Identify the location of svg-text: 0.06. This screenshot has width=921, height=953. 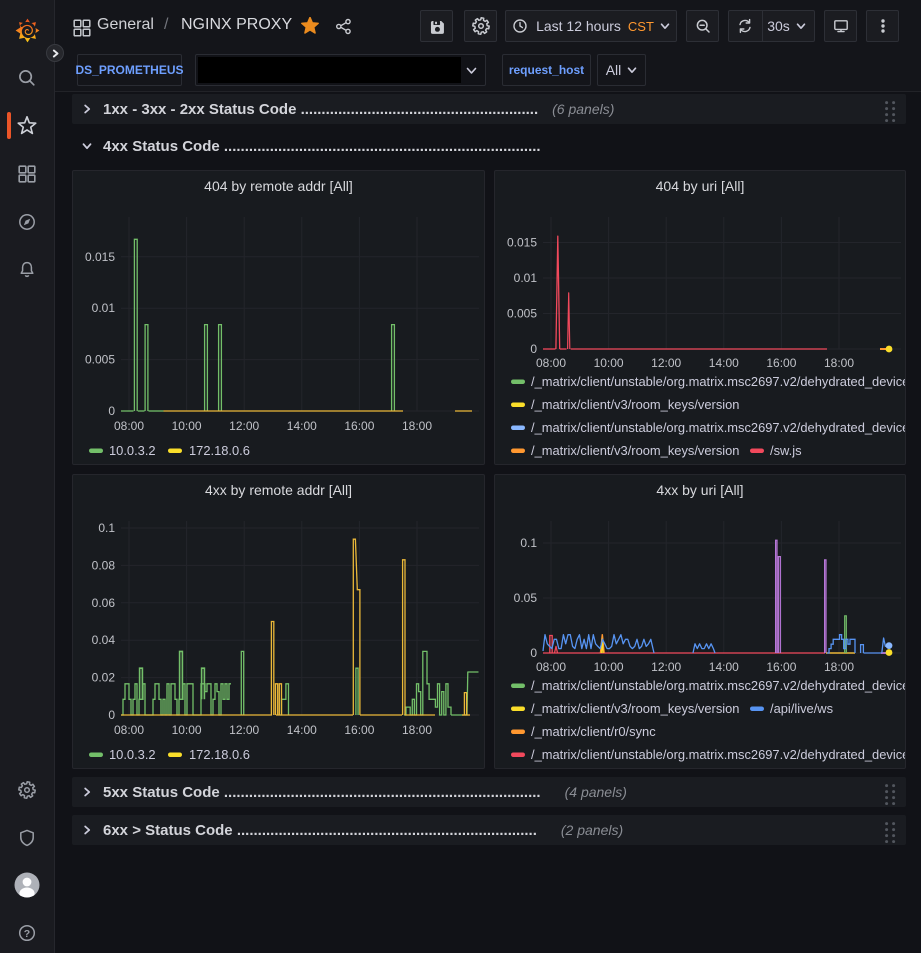
(104, 603).